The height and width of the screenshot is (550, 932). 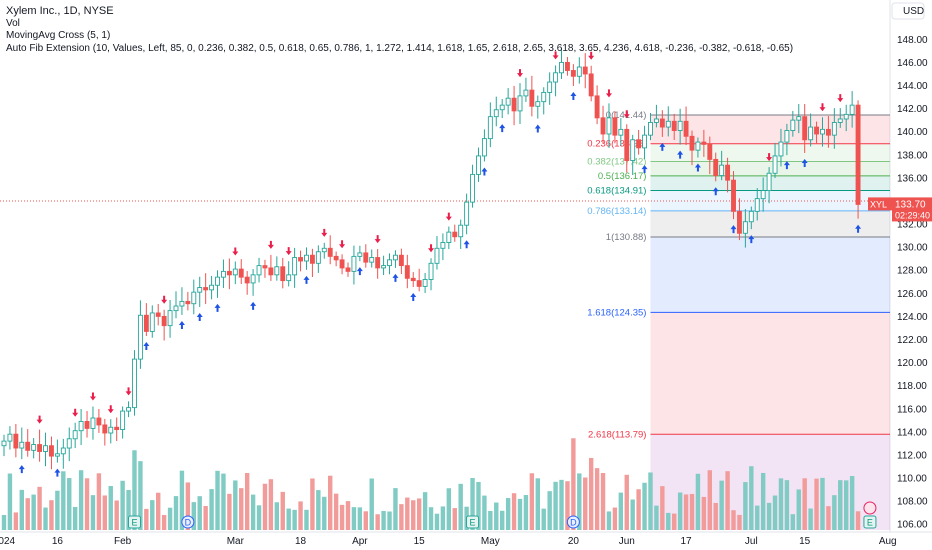 I want to click on lightning-icon, so click(x=870, y=508).